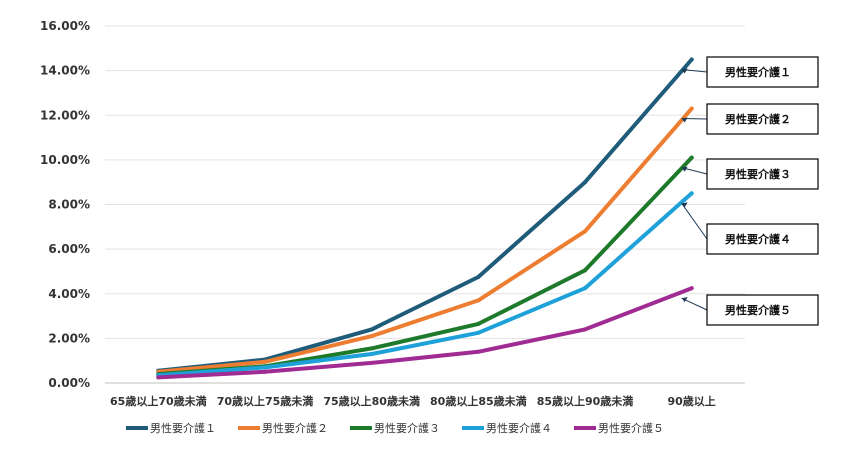 The width and height of the screenshot is (850, 472). Describe the element at coordinates (65, 115) in the screenshot. I see `y-tick-label: 12.00%` at that location.